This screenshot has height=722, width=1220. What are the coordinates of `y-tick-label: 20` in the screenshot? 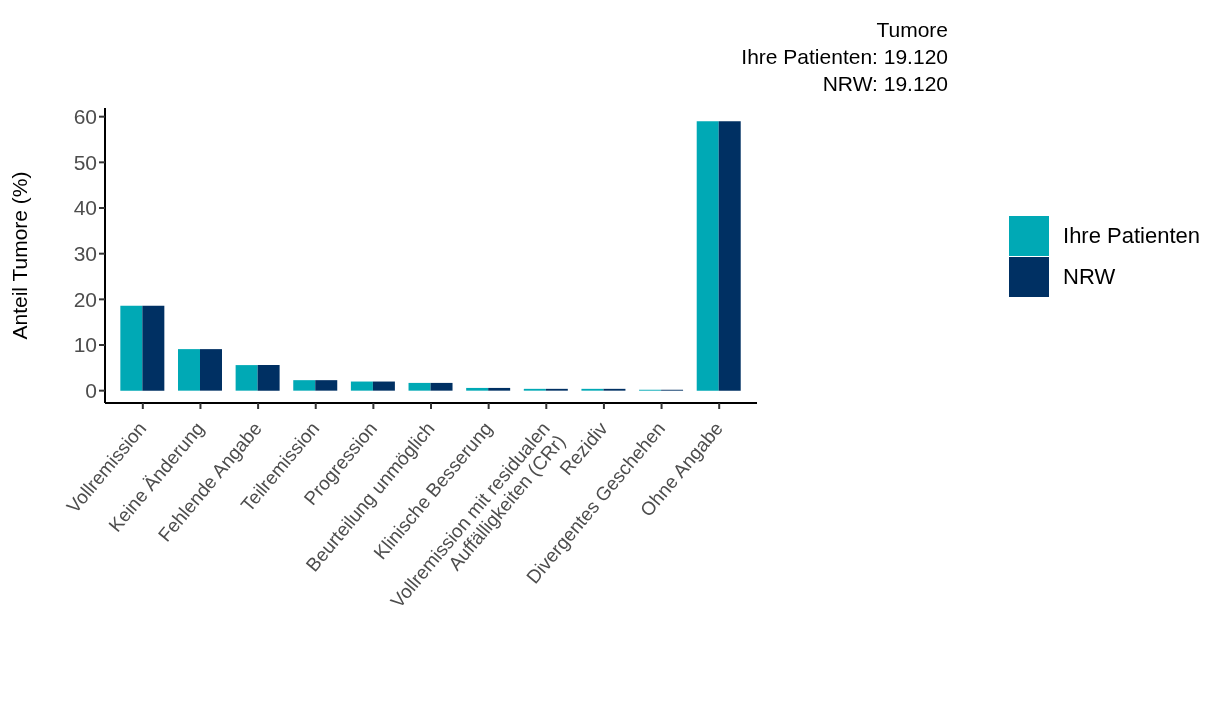 It's located at (85, 299).